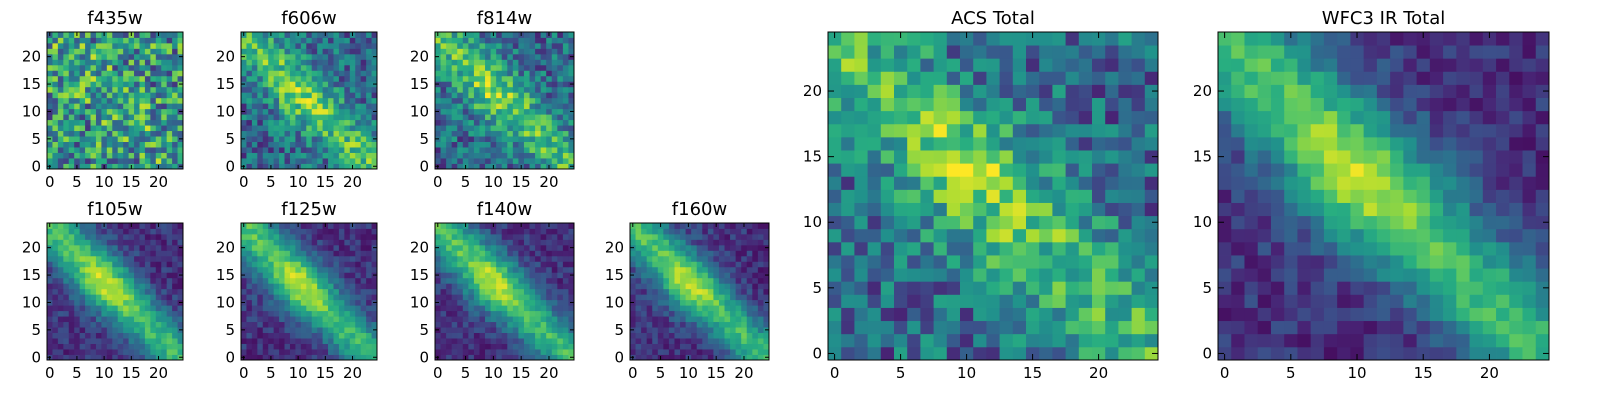 The width and height of the screenshot is (1600, 400). What do you see at coordinates (419, 111) in the screenshot?
I see `y-tick-label: 10` at bounding box center [419, 111].